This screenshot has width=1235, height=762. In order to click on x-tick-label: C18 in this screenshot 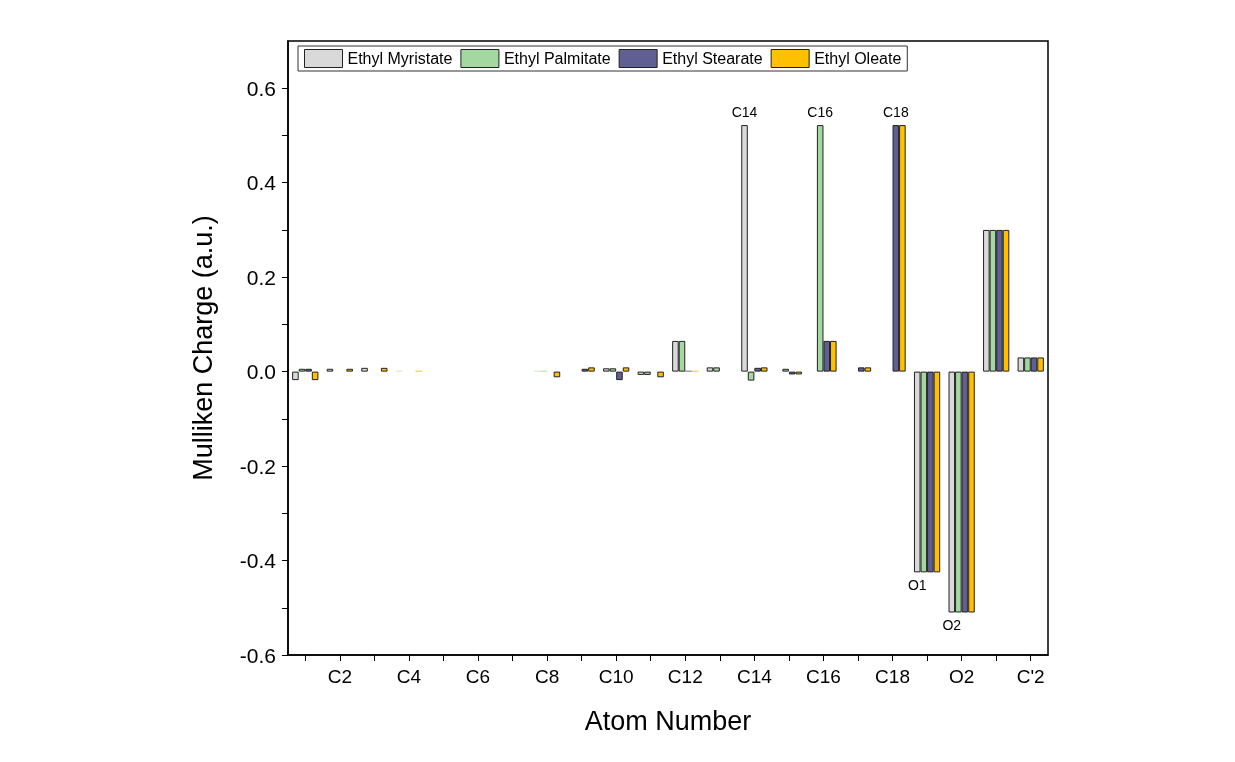, I will do `click(892, 676)`.